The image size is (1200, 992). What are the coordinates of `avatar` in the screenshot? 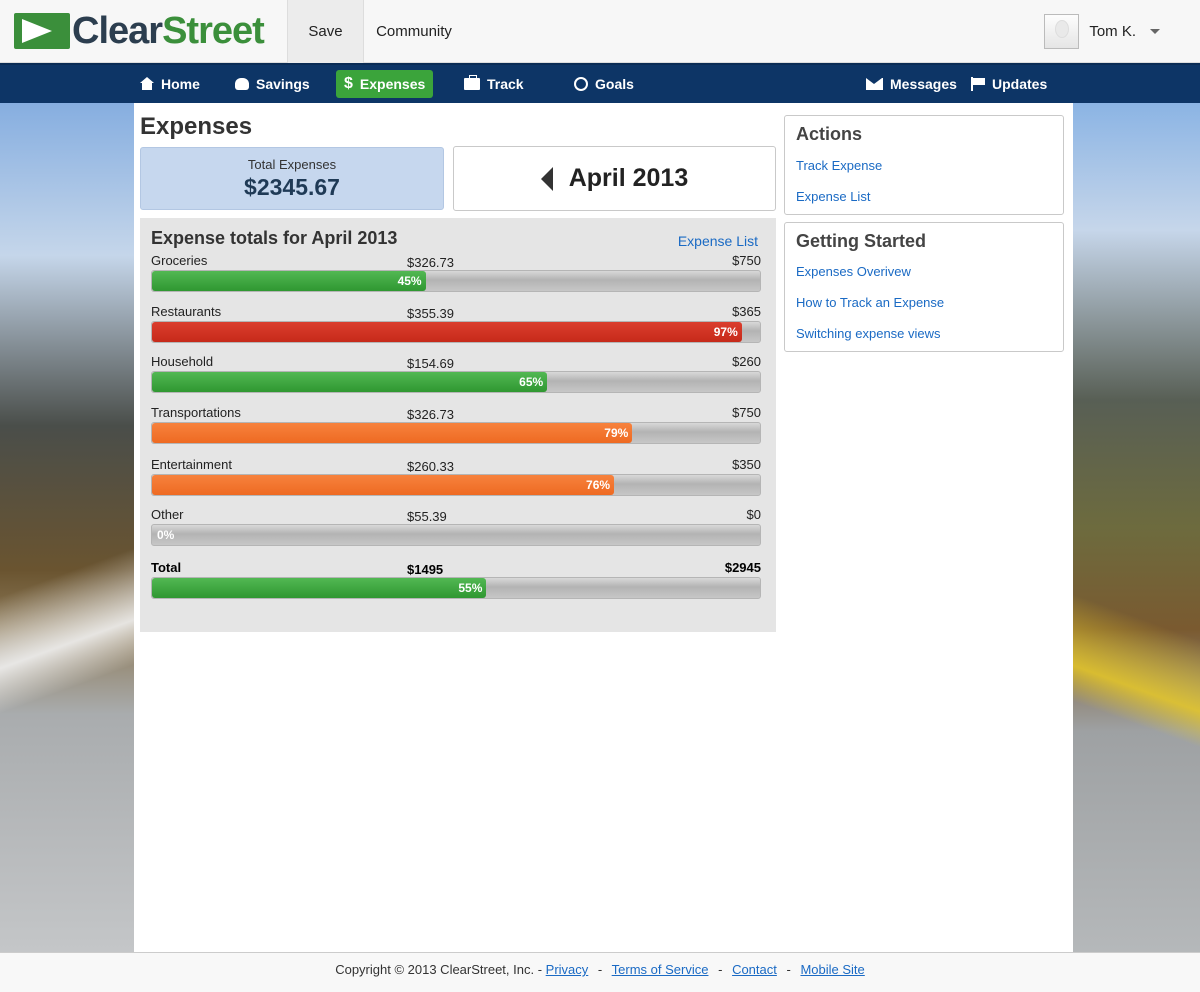 It's located at (1062, 31).